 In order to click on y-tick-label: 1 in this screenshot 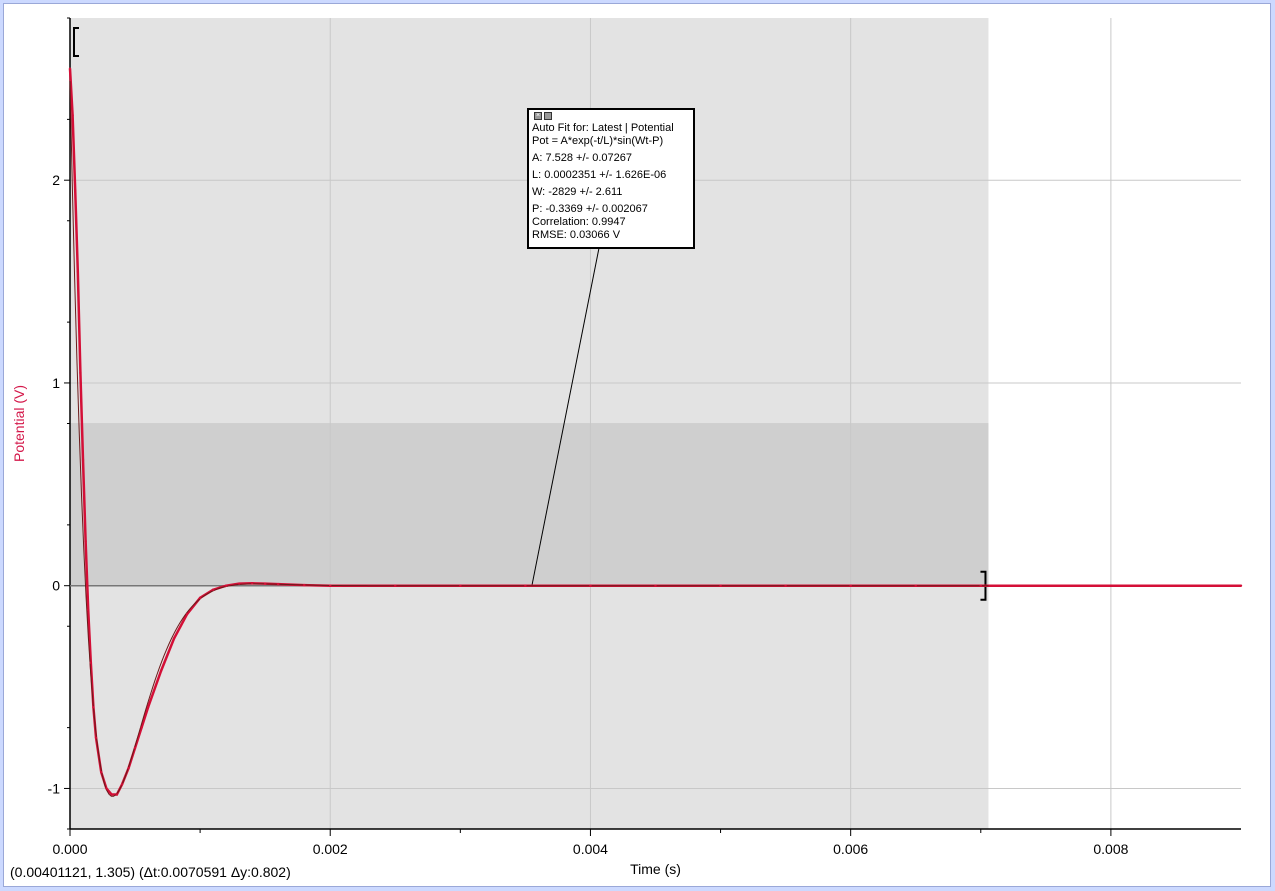, I will do `click(56, 383)`.